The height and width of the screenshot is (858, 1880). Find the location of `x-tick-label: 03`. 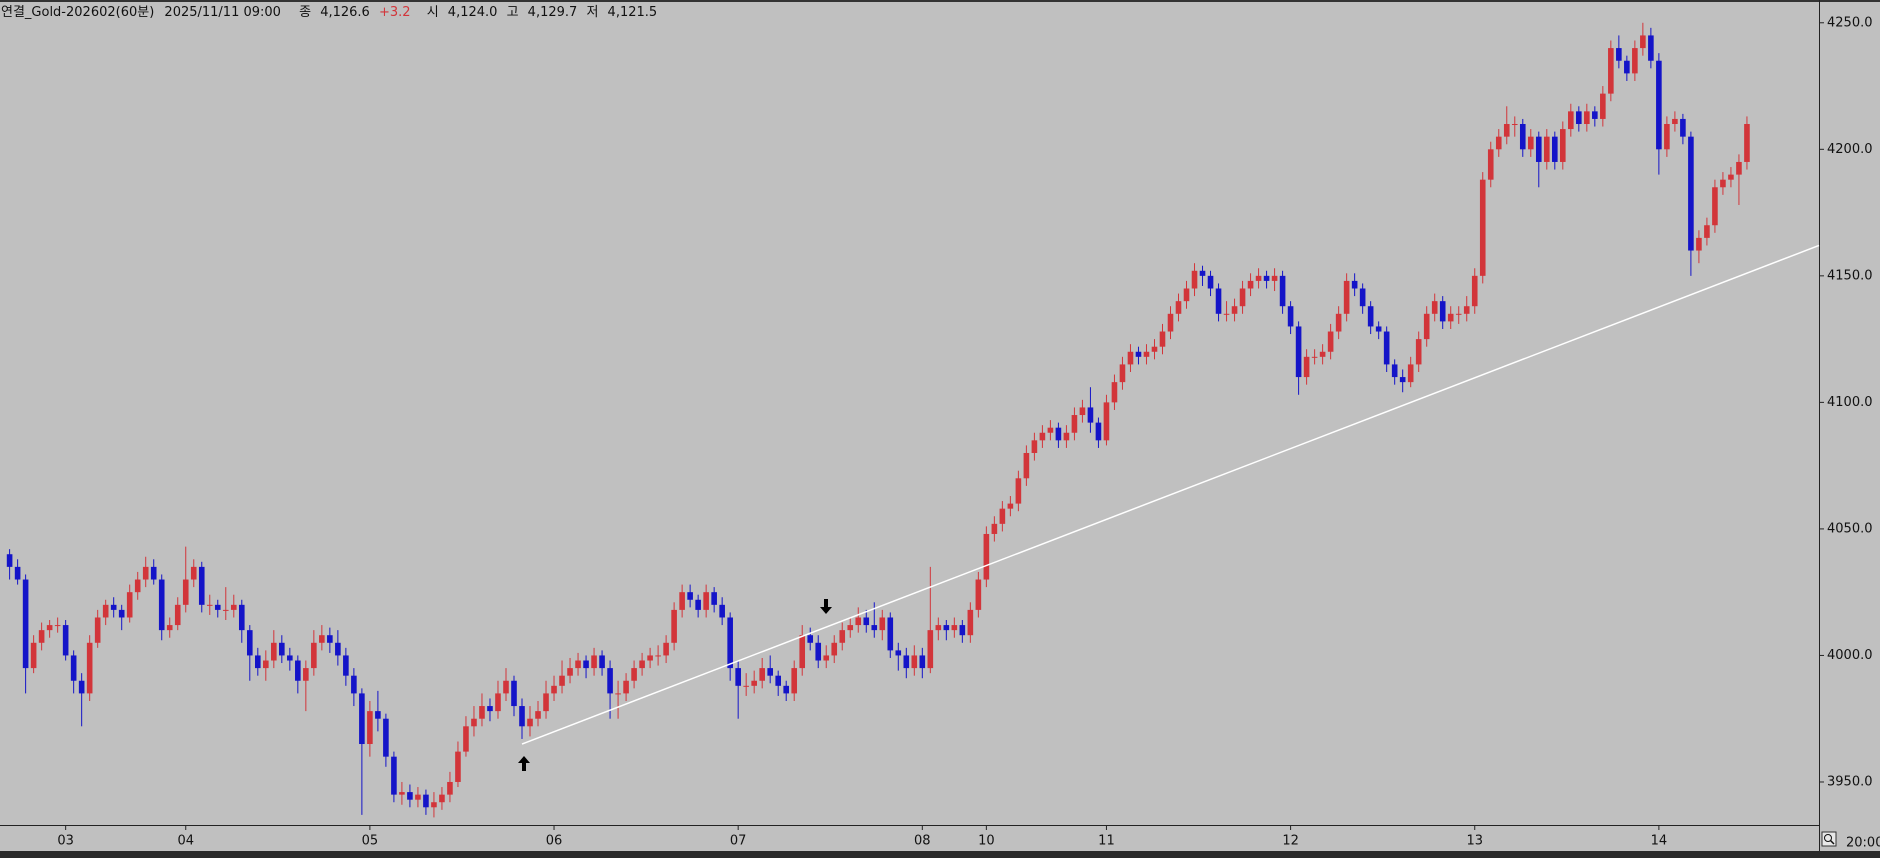

x-tick-label: 03 is located at coordinates (65, 841).